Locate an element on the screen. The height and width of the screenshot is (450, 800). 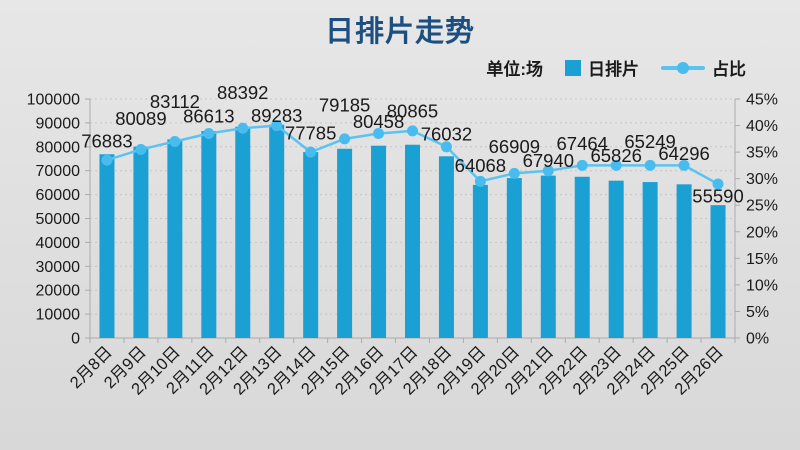
bar-series-label: 日排片 is located at coordinates (613, 69).